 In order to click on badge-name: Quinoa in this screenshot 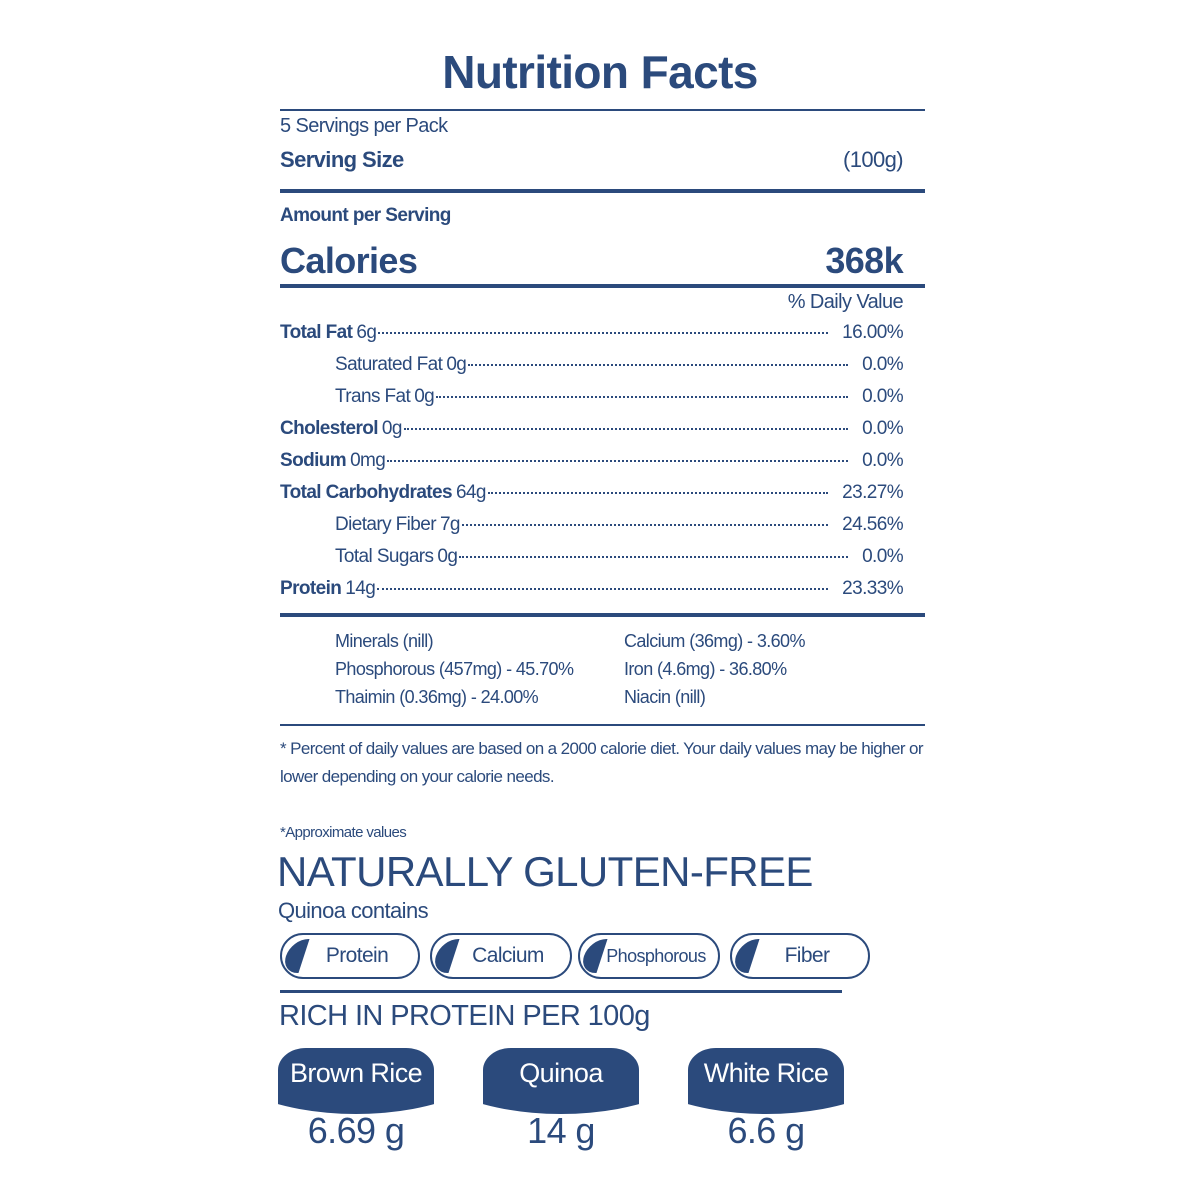, I will do `click(561, 1072)`.